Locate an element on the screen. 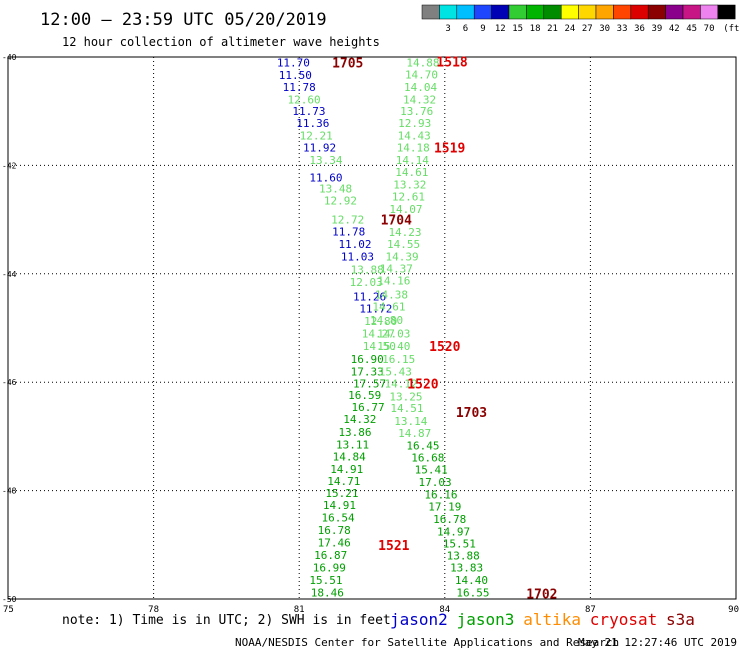 This screenshot has width=740, height=650. swh-data-label: 14.23 is located at coordinates (404, 232).